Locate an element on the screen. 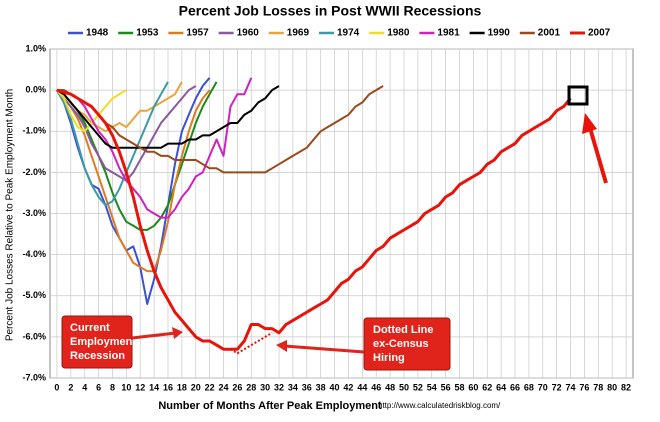  x-tick-label: 2 is located at coordinates (70, 387).